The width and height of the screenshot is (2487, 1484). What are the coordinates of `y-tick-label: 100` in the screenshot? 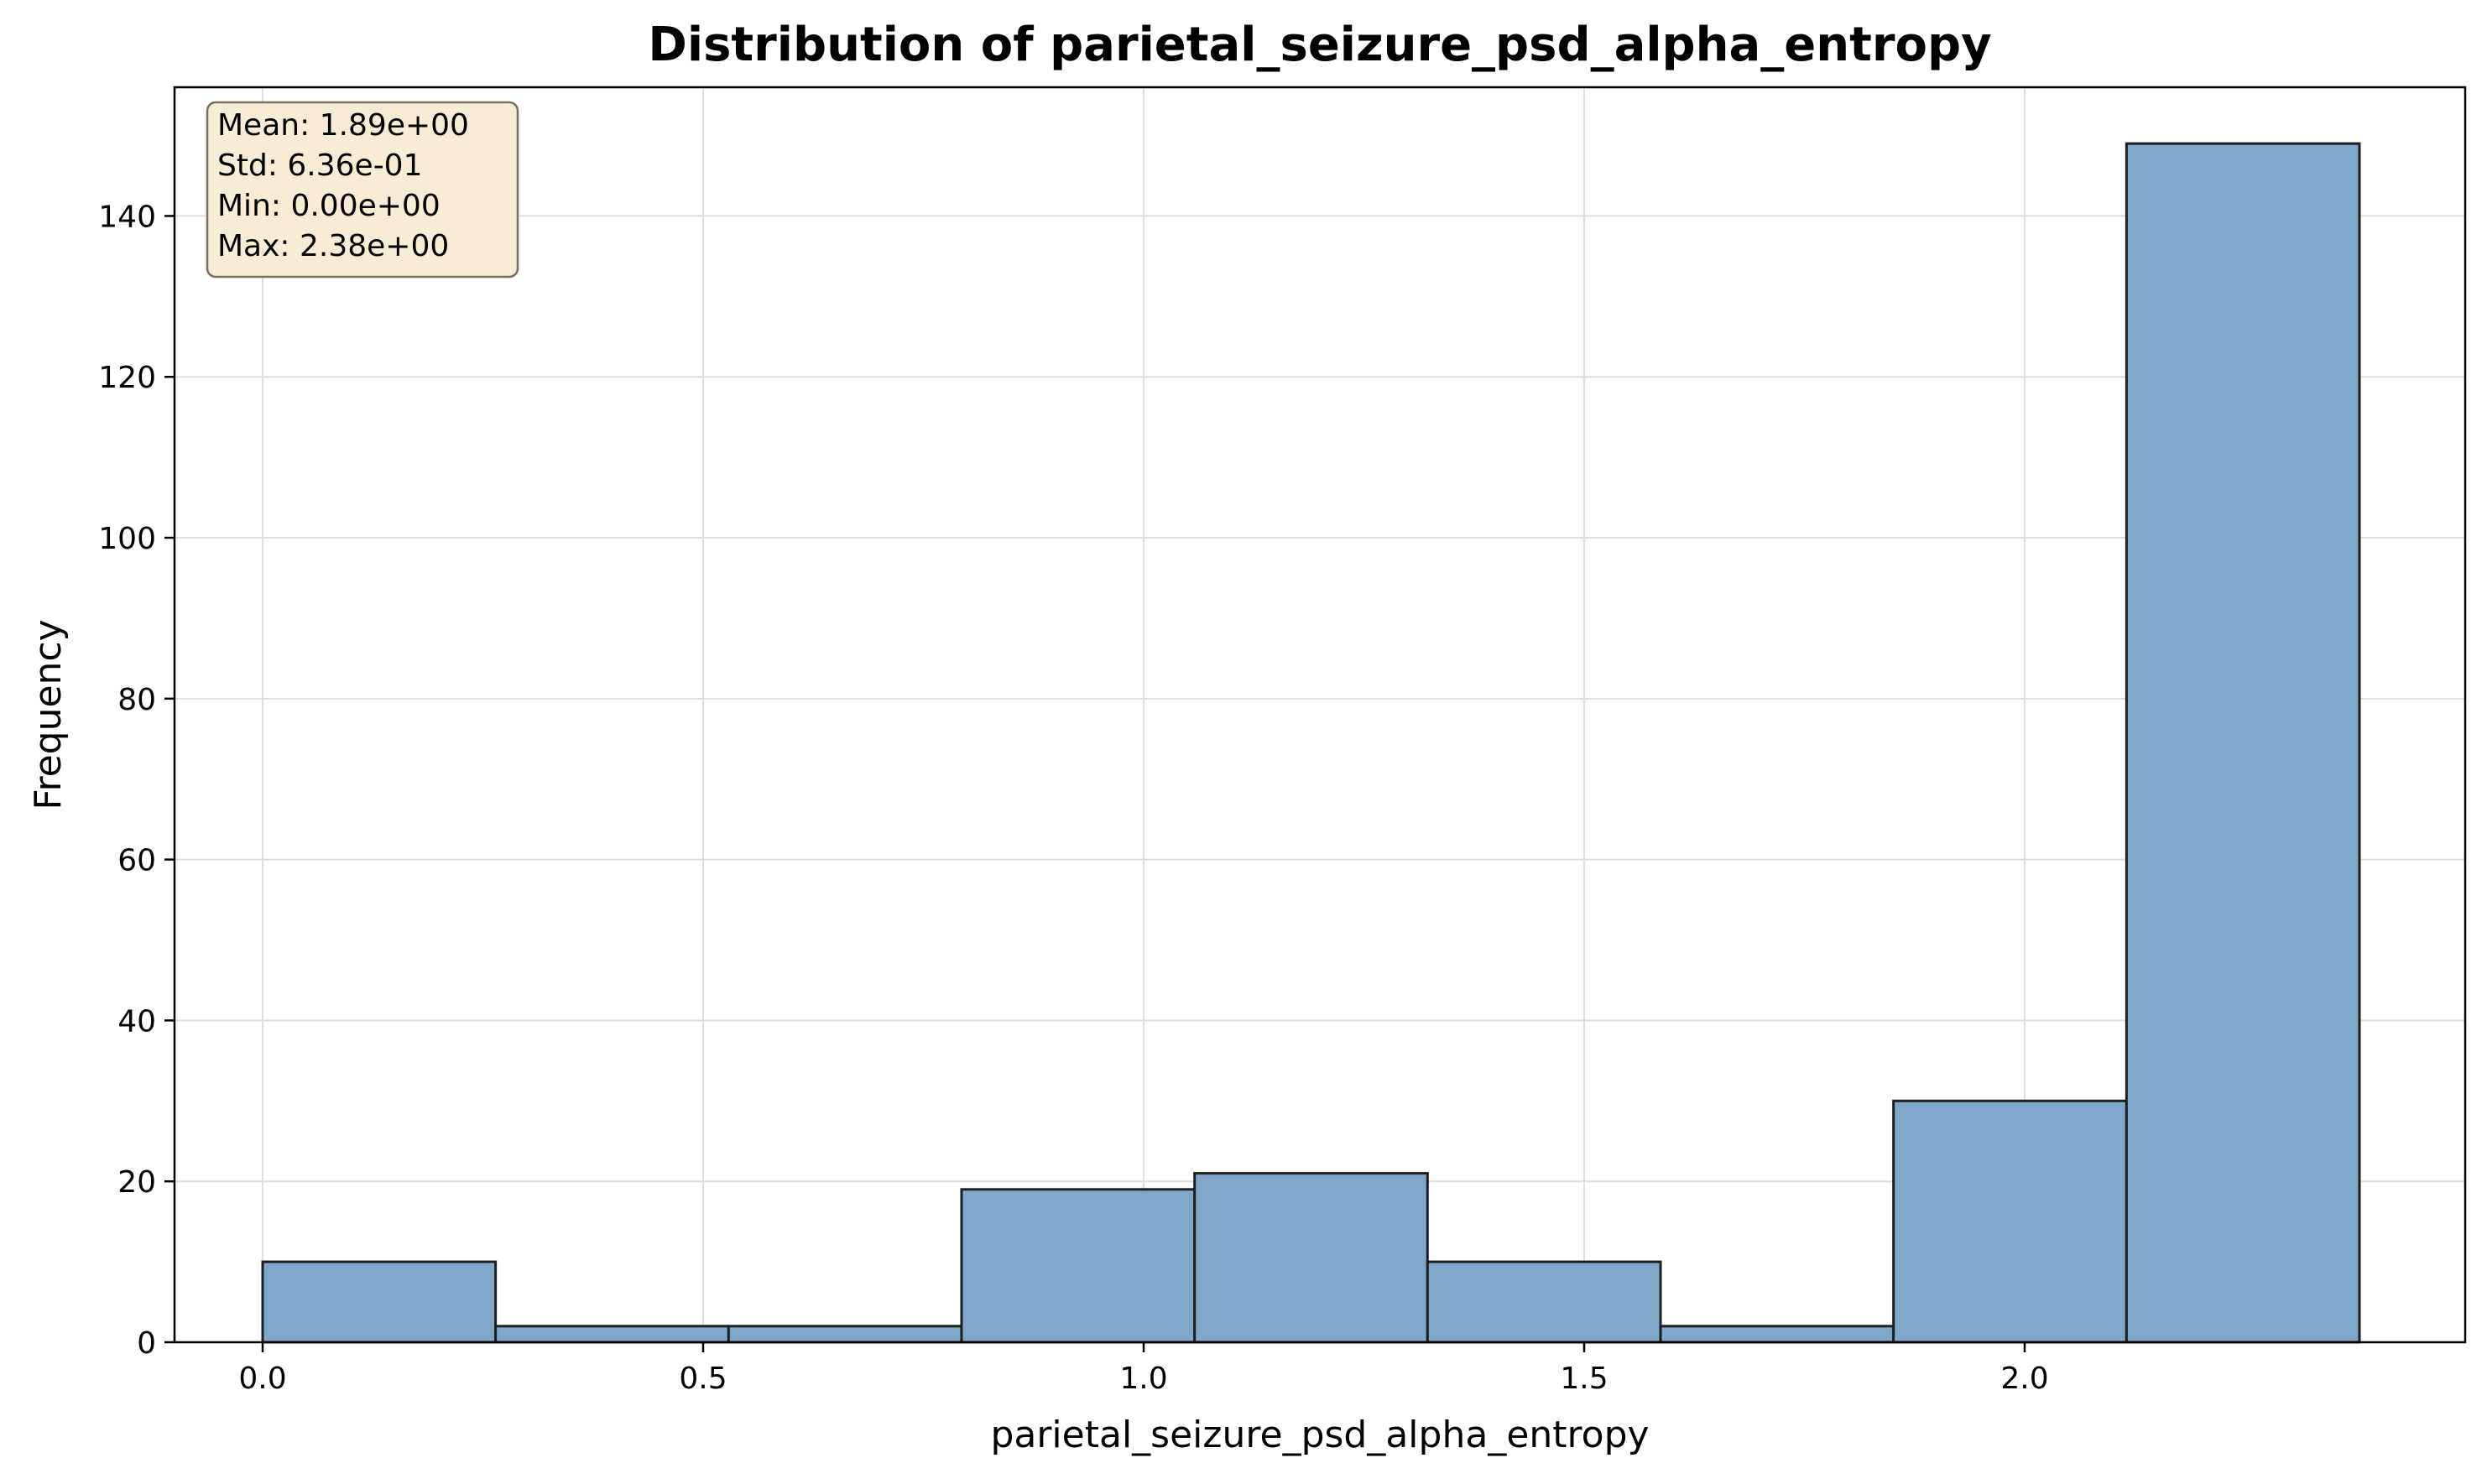 It's located at (127, 539).